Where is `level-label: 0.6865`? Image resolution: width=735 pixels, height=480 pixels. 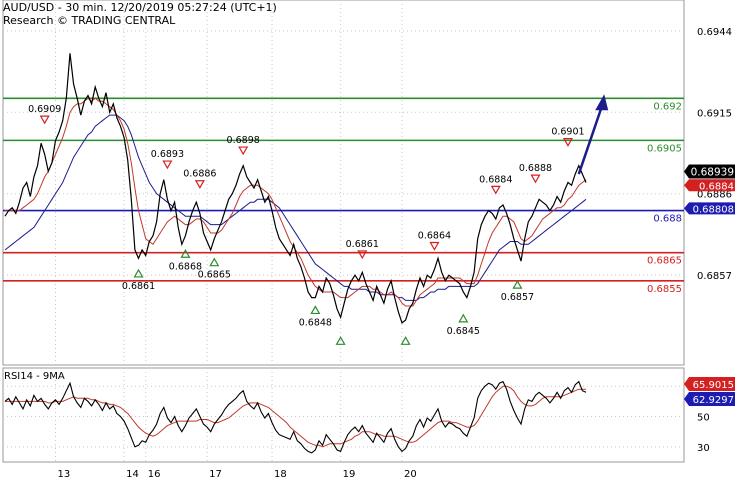
level-label: 0.6865 is located at coordinates (664, 261).